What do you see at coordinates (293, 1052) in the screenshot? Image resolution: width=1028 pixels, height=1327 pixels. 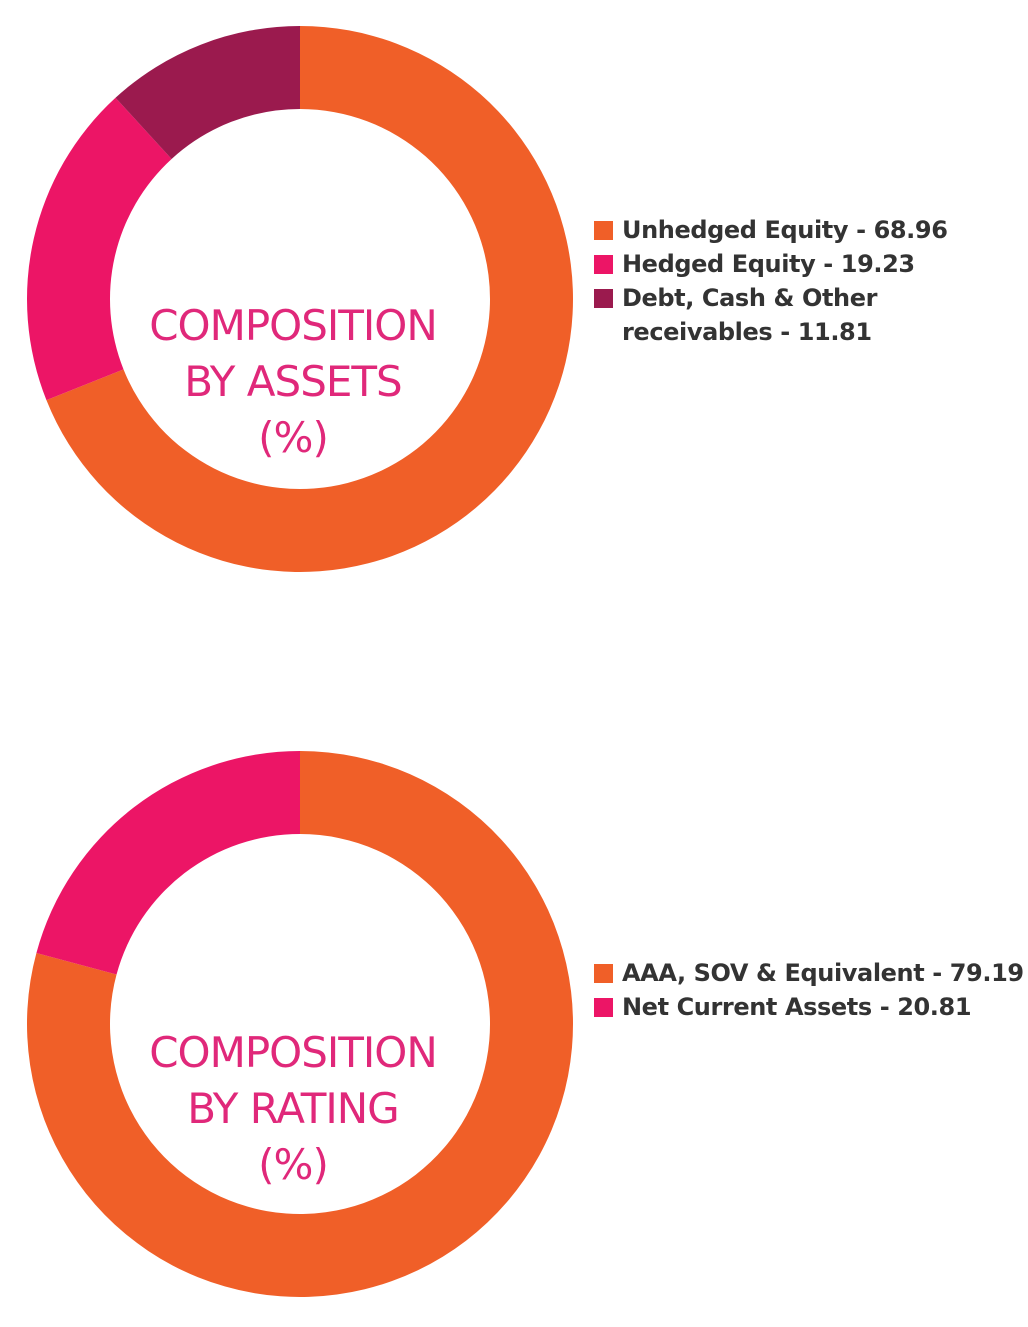 I see `rating-center-line-1: COMPOSITION` at bounding box center [293, 1052].